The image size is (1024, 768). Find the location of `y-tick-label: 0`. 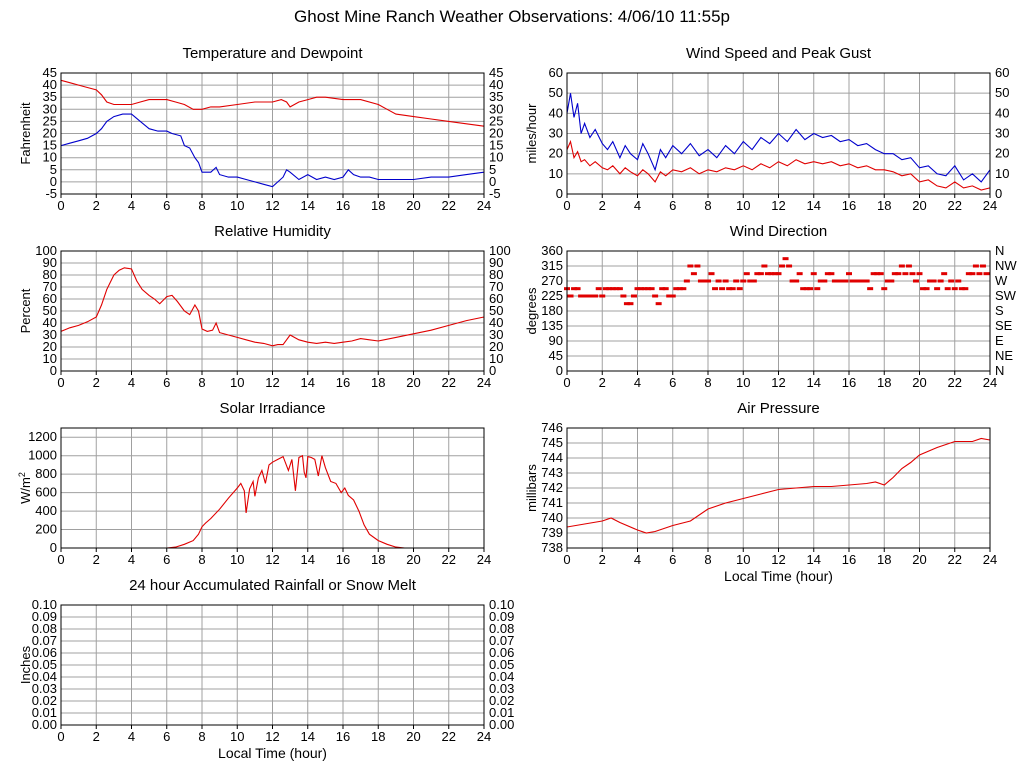

y-tick-label: 0 is located at coordinates (53, 370).